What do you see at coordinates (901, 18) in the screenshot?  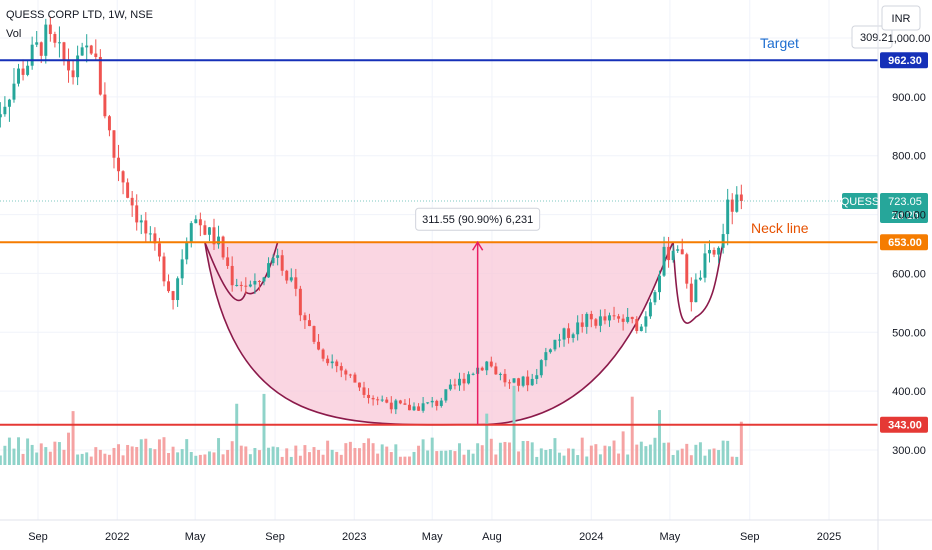 I see `currency-button` at bounding box center [901, 18].